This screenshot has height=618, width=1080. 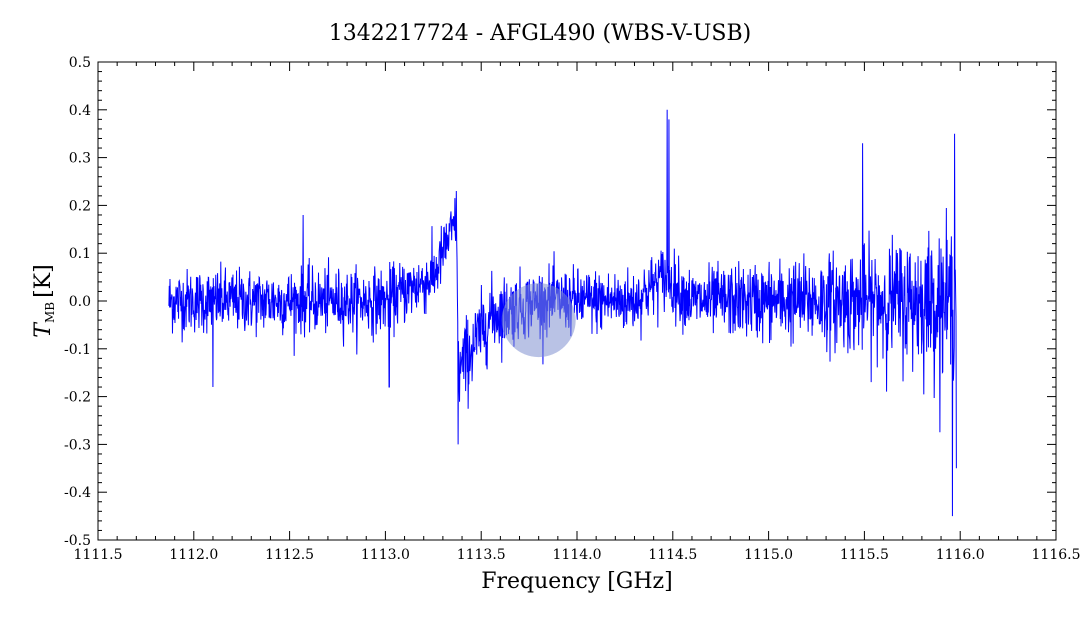 I want to click on y-tick-label: 0.2, so click(x=80, y=206).